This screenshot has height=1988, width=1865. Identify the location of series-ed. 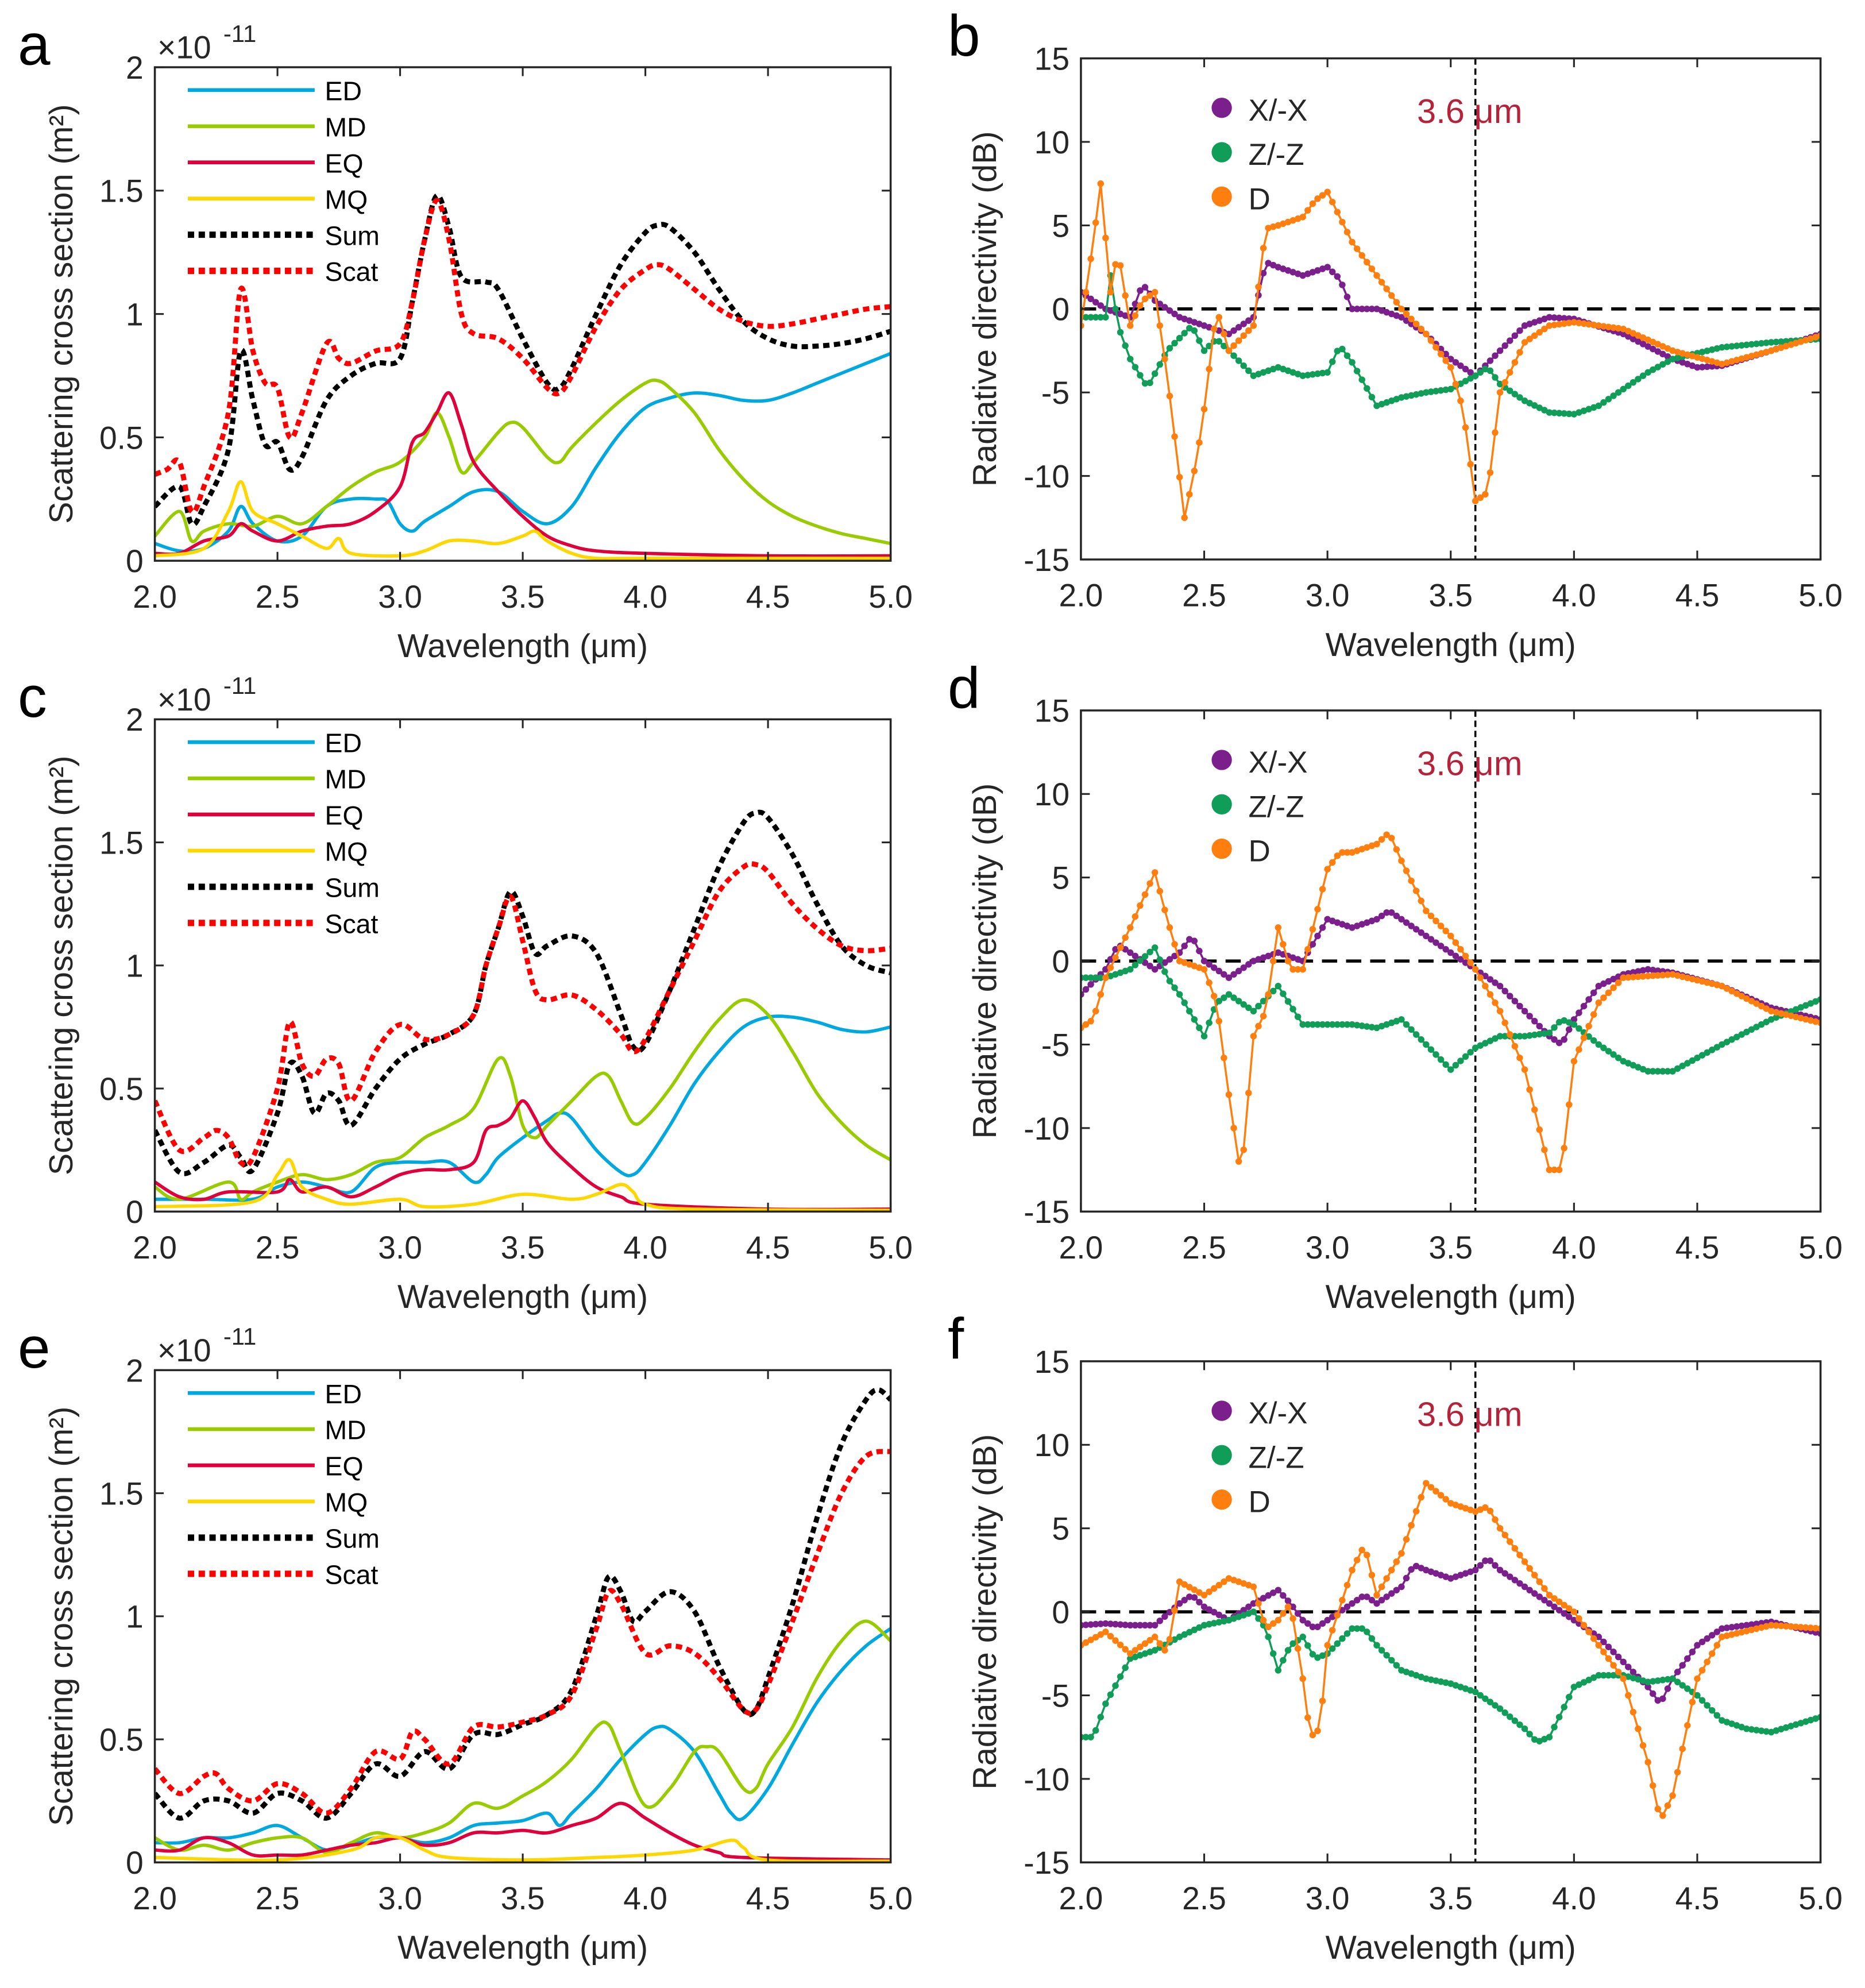
(523, 453).